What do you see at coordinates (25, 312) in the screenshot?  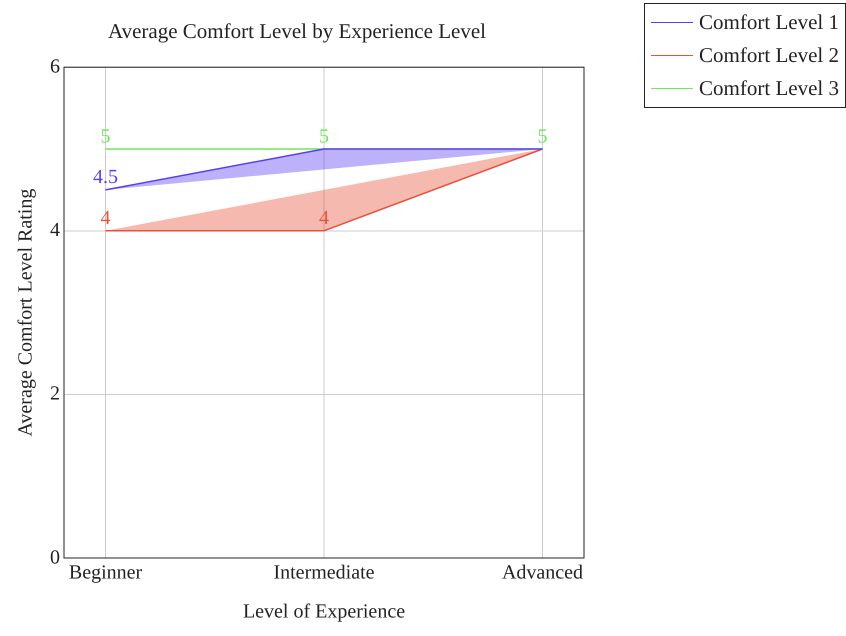 I see `y-axis-title: Average Comfort Level Rating` at bounding box center [25, 312].